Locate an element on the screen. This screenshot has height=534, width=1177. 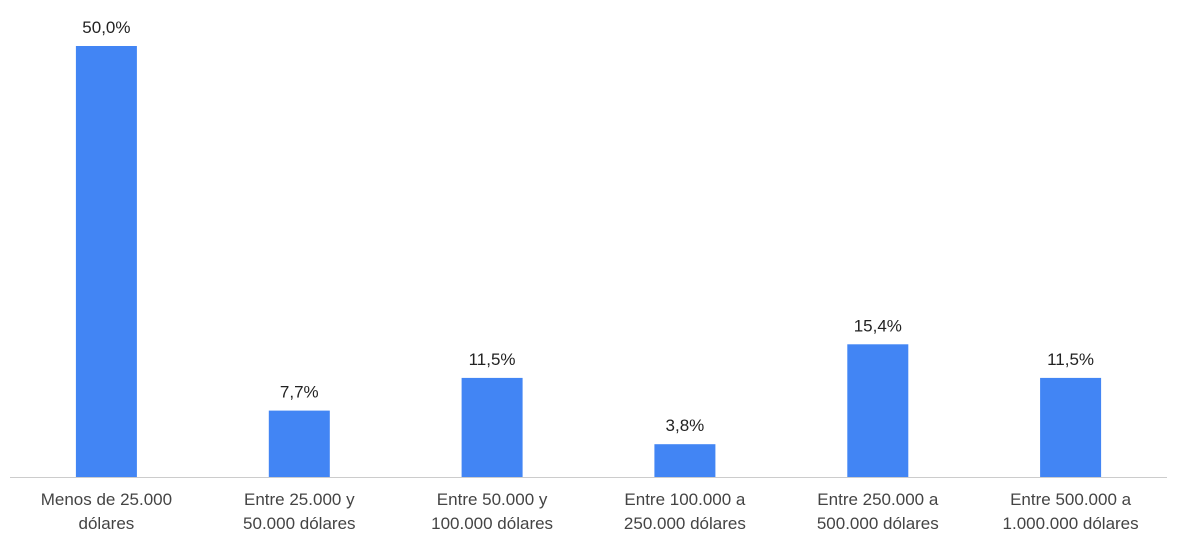
category-label-3: Entre 50.000 y 100.000 dólares is located at coordinates (492, 511).